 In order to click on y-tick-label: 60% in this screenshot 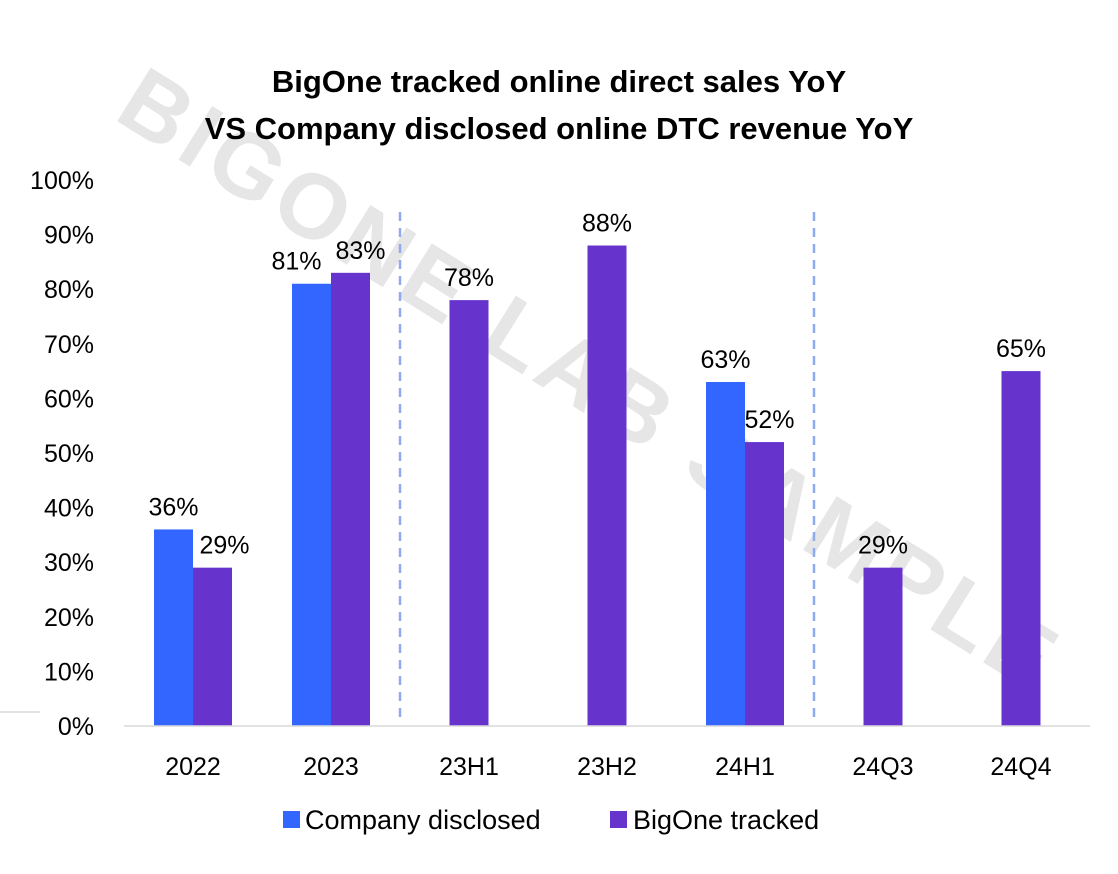, I will do `click(69, 399)`.